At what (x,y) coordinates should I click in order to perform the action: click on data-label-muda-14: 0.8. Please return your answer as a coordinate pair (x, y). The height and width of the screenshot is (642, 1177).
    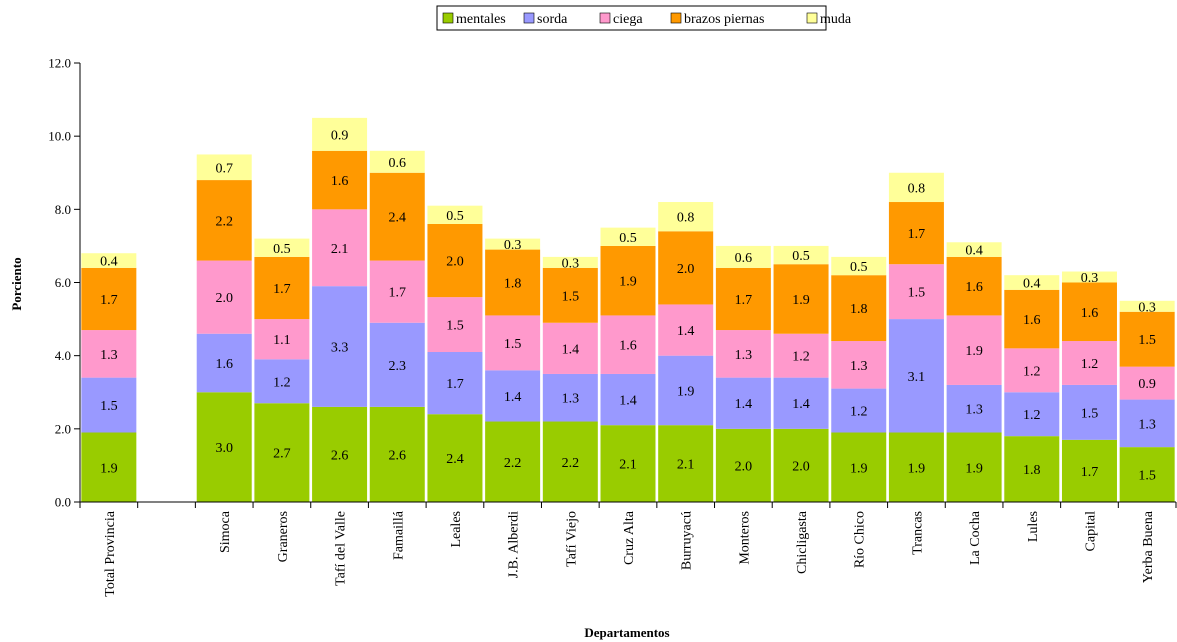
    Looking at the image, I should click on (917, 188).